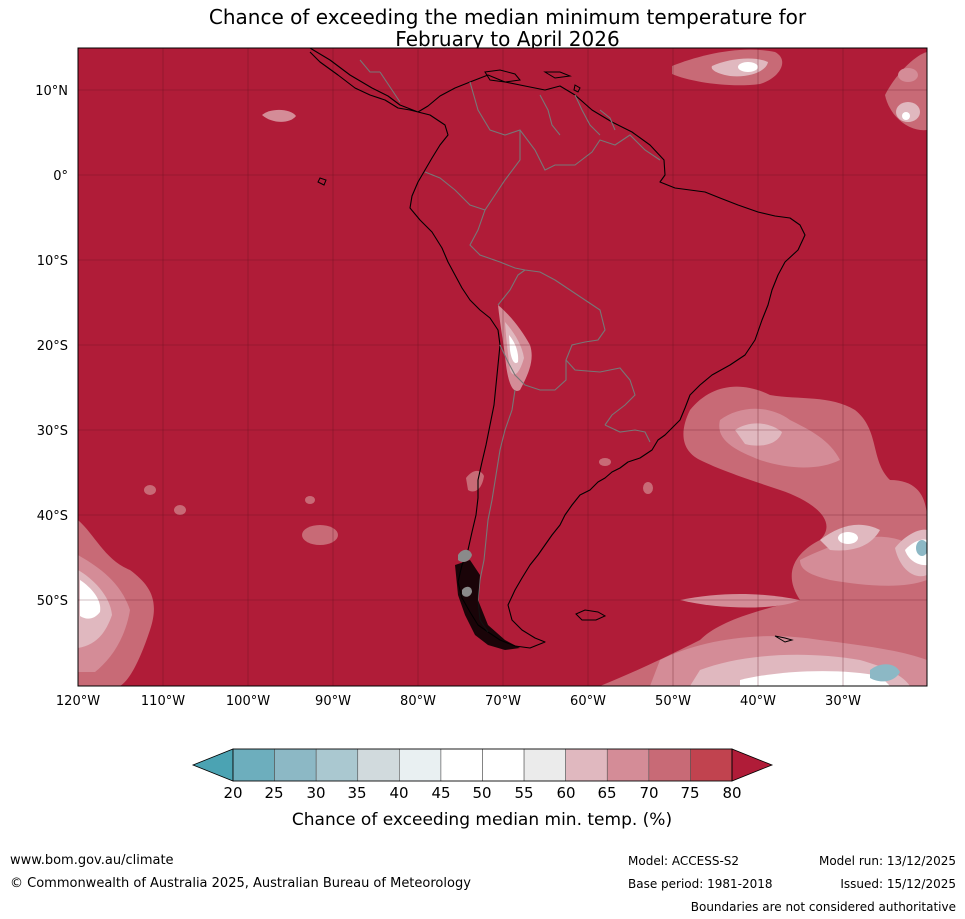 The width and height of the screenshot is (965, 919). What do you see at coordinates (398, 793) in the screenshot?
I see `colorbar-tick: 40` at bounding box center [398, 793].